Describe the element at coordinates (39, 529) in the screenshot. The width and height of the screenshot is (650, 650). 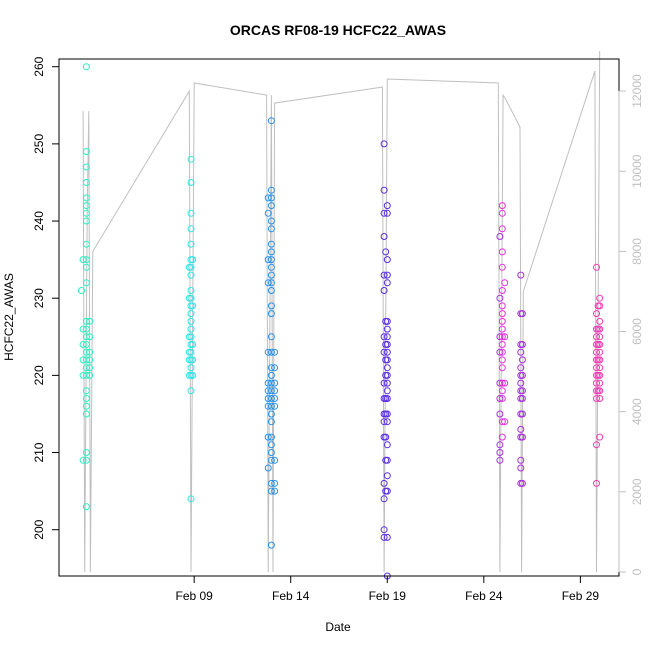
I see `y-tick-label: 200` at that location.